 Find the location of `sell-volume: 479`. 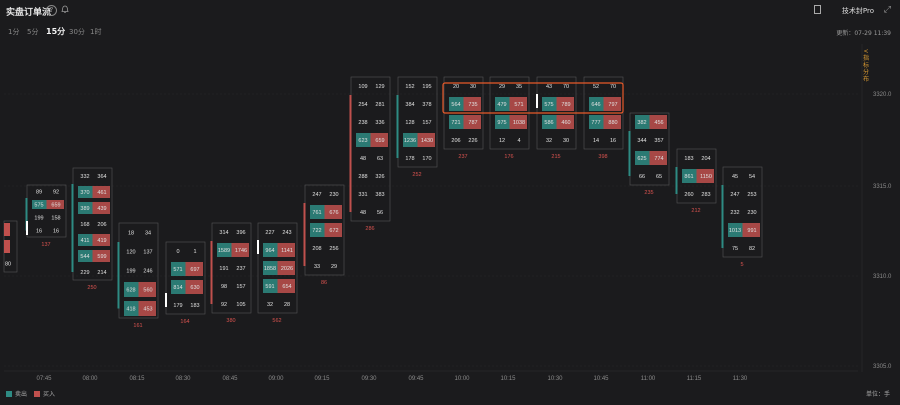

sell-volume: 479 is located at coordinates (501, 105).